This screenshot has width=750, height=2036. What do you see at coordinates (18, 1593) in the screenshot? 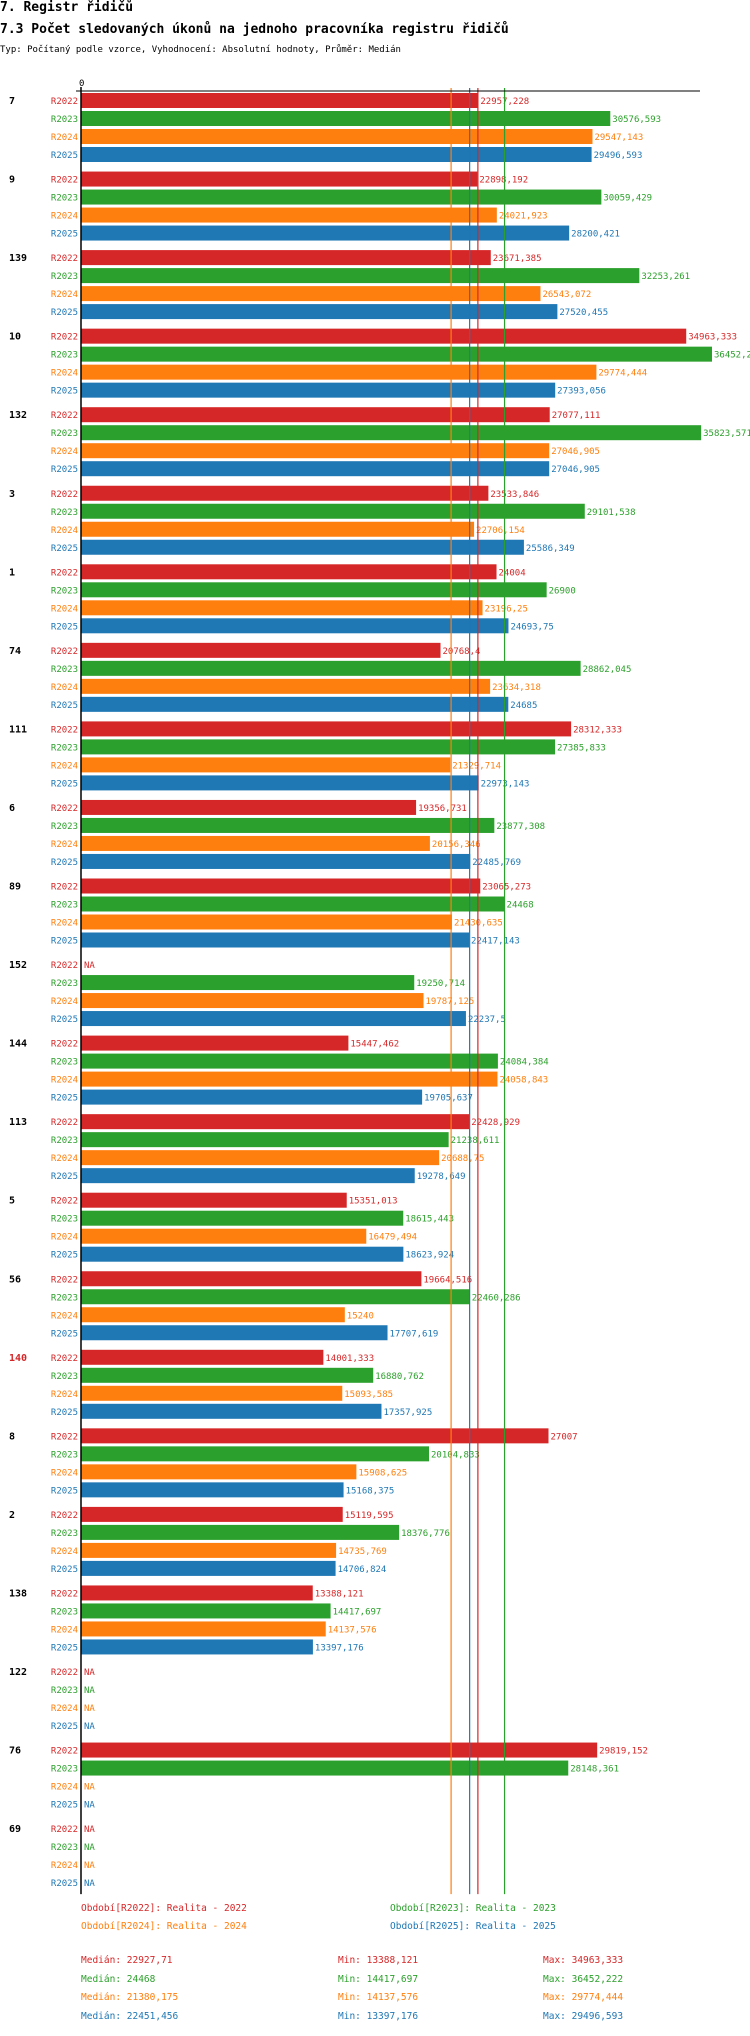
I see `category-label: 138` at bounding box center [18, 1593].